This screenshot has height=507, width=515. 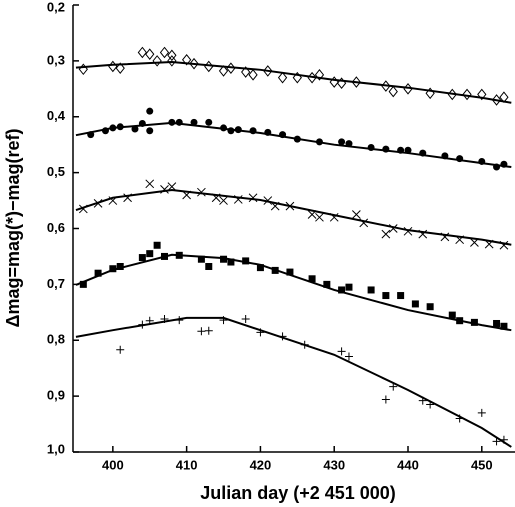 What do you see at coordinates (334, 464) in the screenshot?
I see `x-tick-label: 430` at bounding box center [334, 464].